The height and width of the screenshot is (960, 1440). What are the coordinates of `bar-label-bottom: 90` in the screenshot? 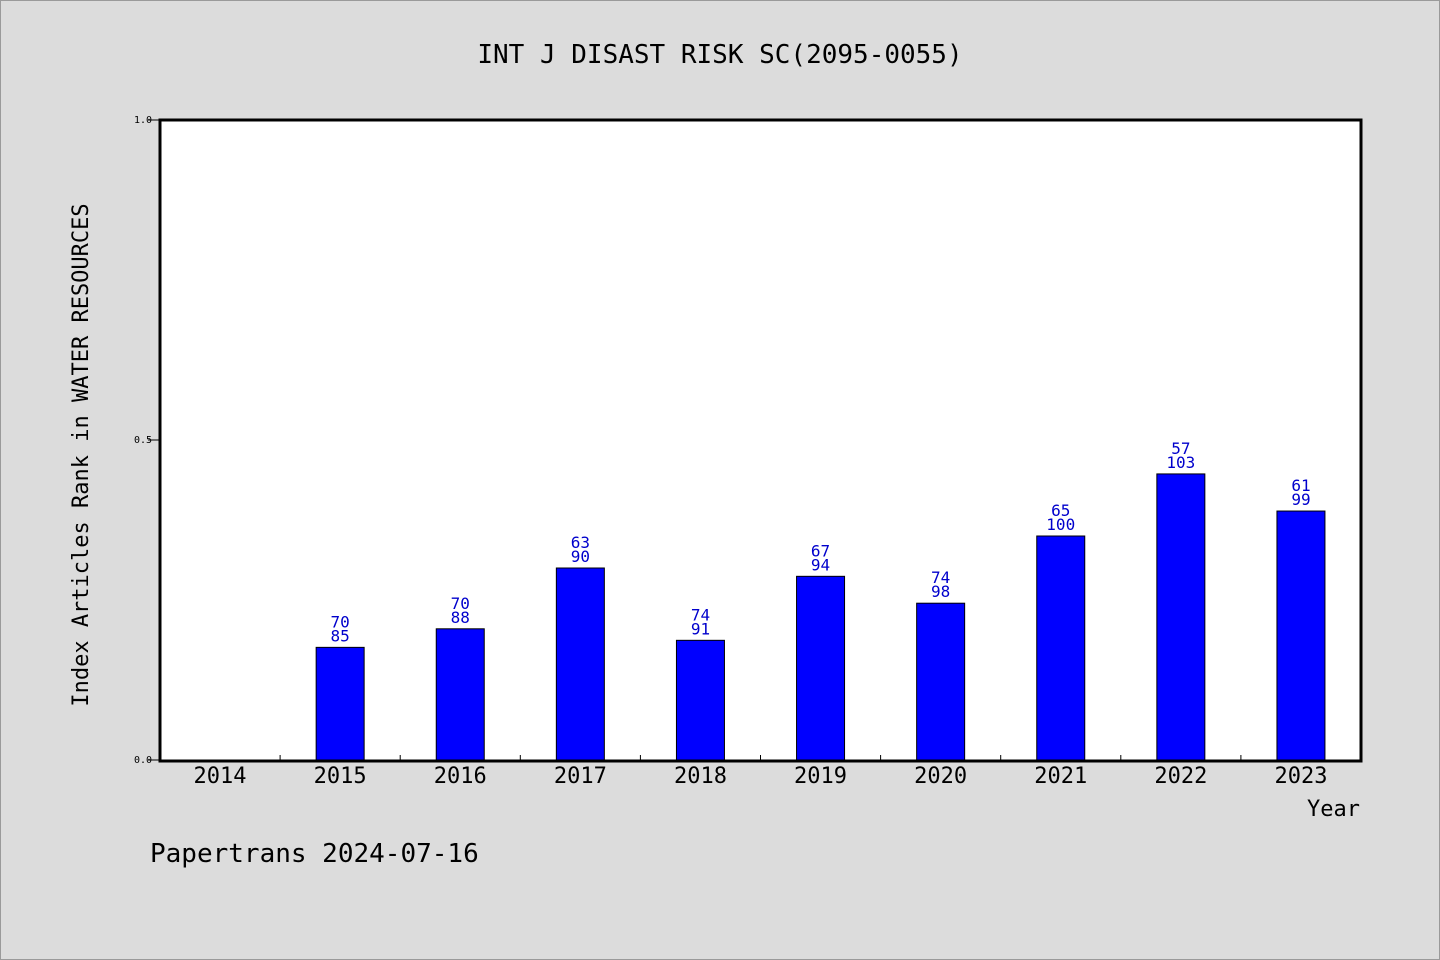 It's located at (580, 556).